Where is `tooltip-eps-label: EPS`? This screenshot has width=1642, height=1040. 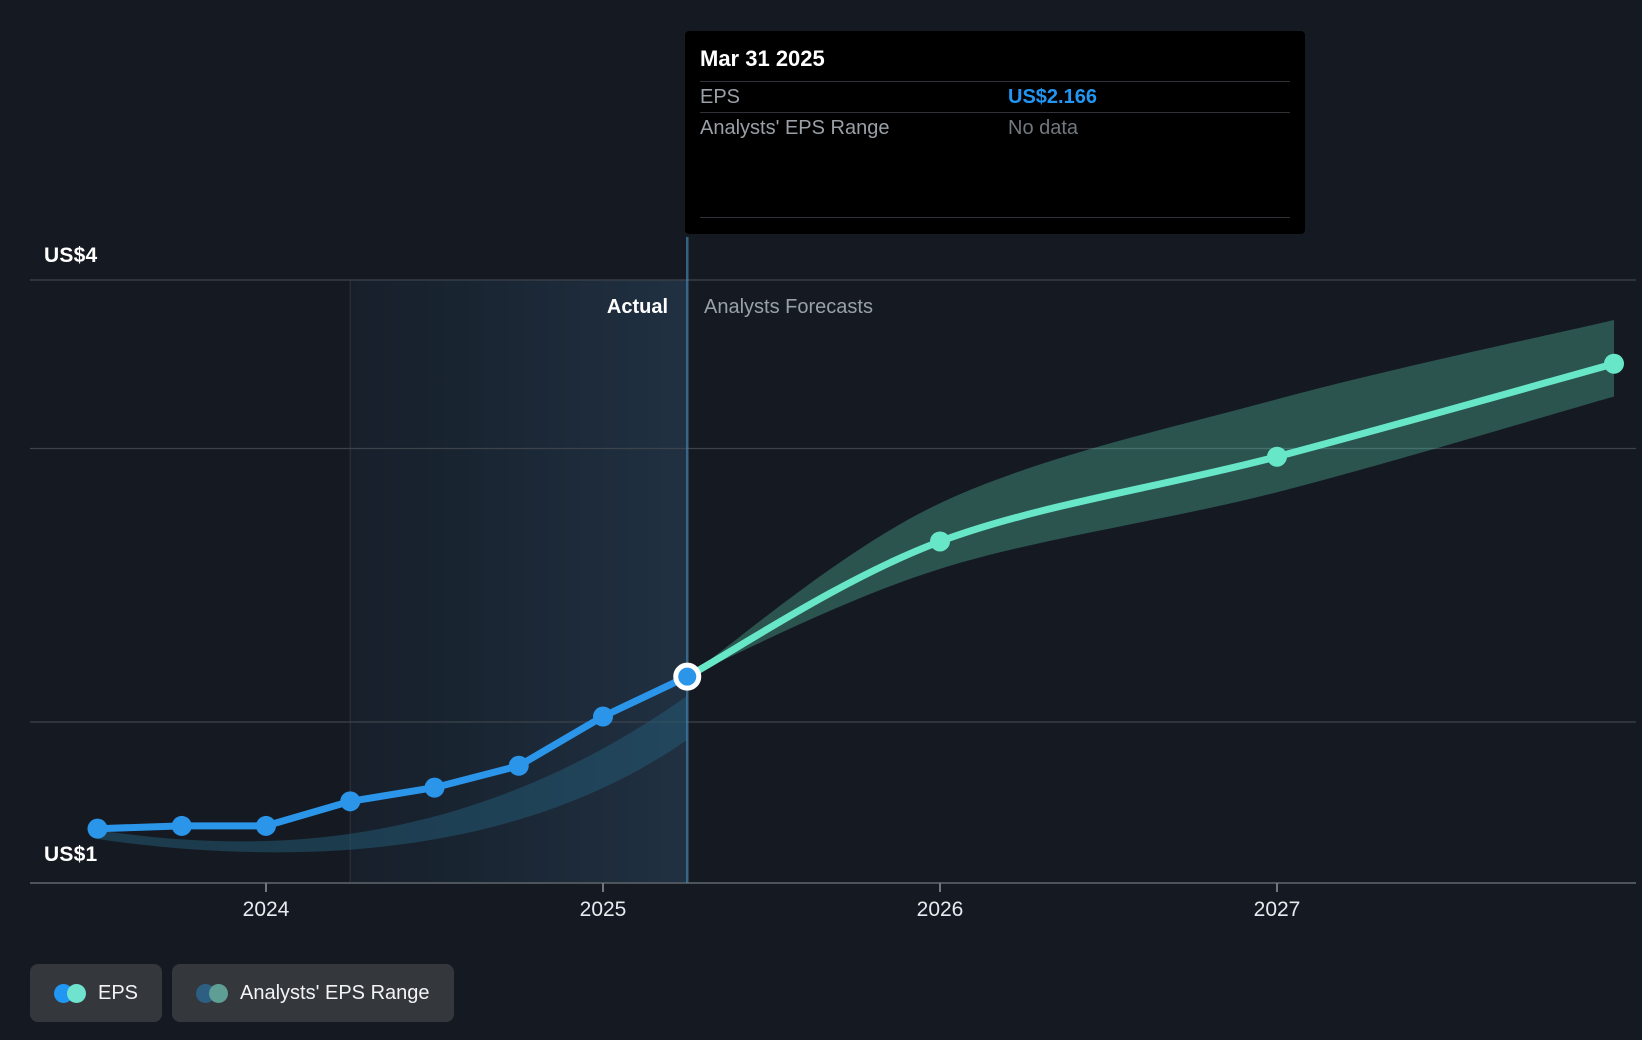
tooltip-eps-label: EPS is located at coordinates (720, 96).